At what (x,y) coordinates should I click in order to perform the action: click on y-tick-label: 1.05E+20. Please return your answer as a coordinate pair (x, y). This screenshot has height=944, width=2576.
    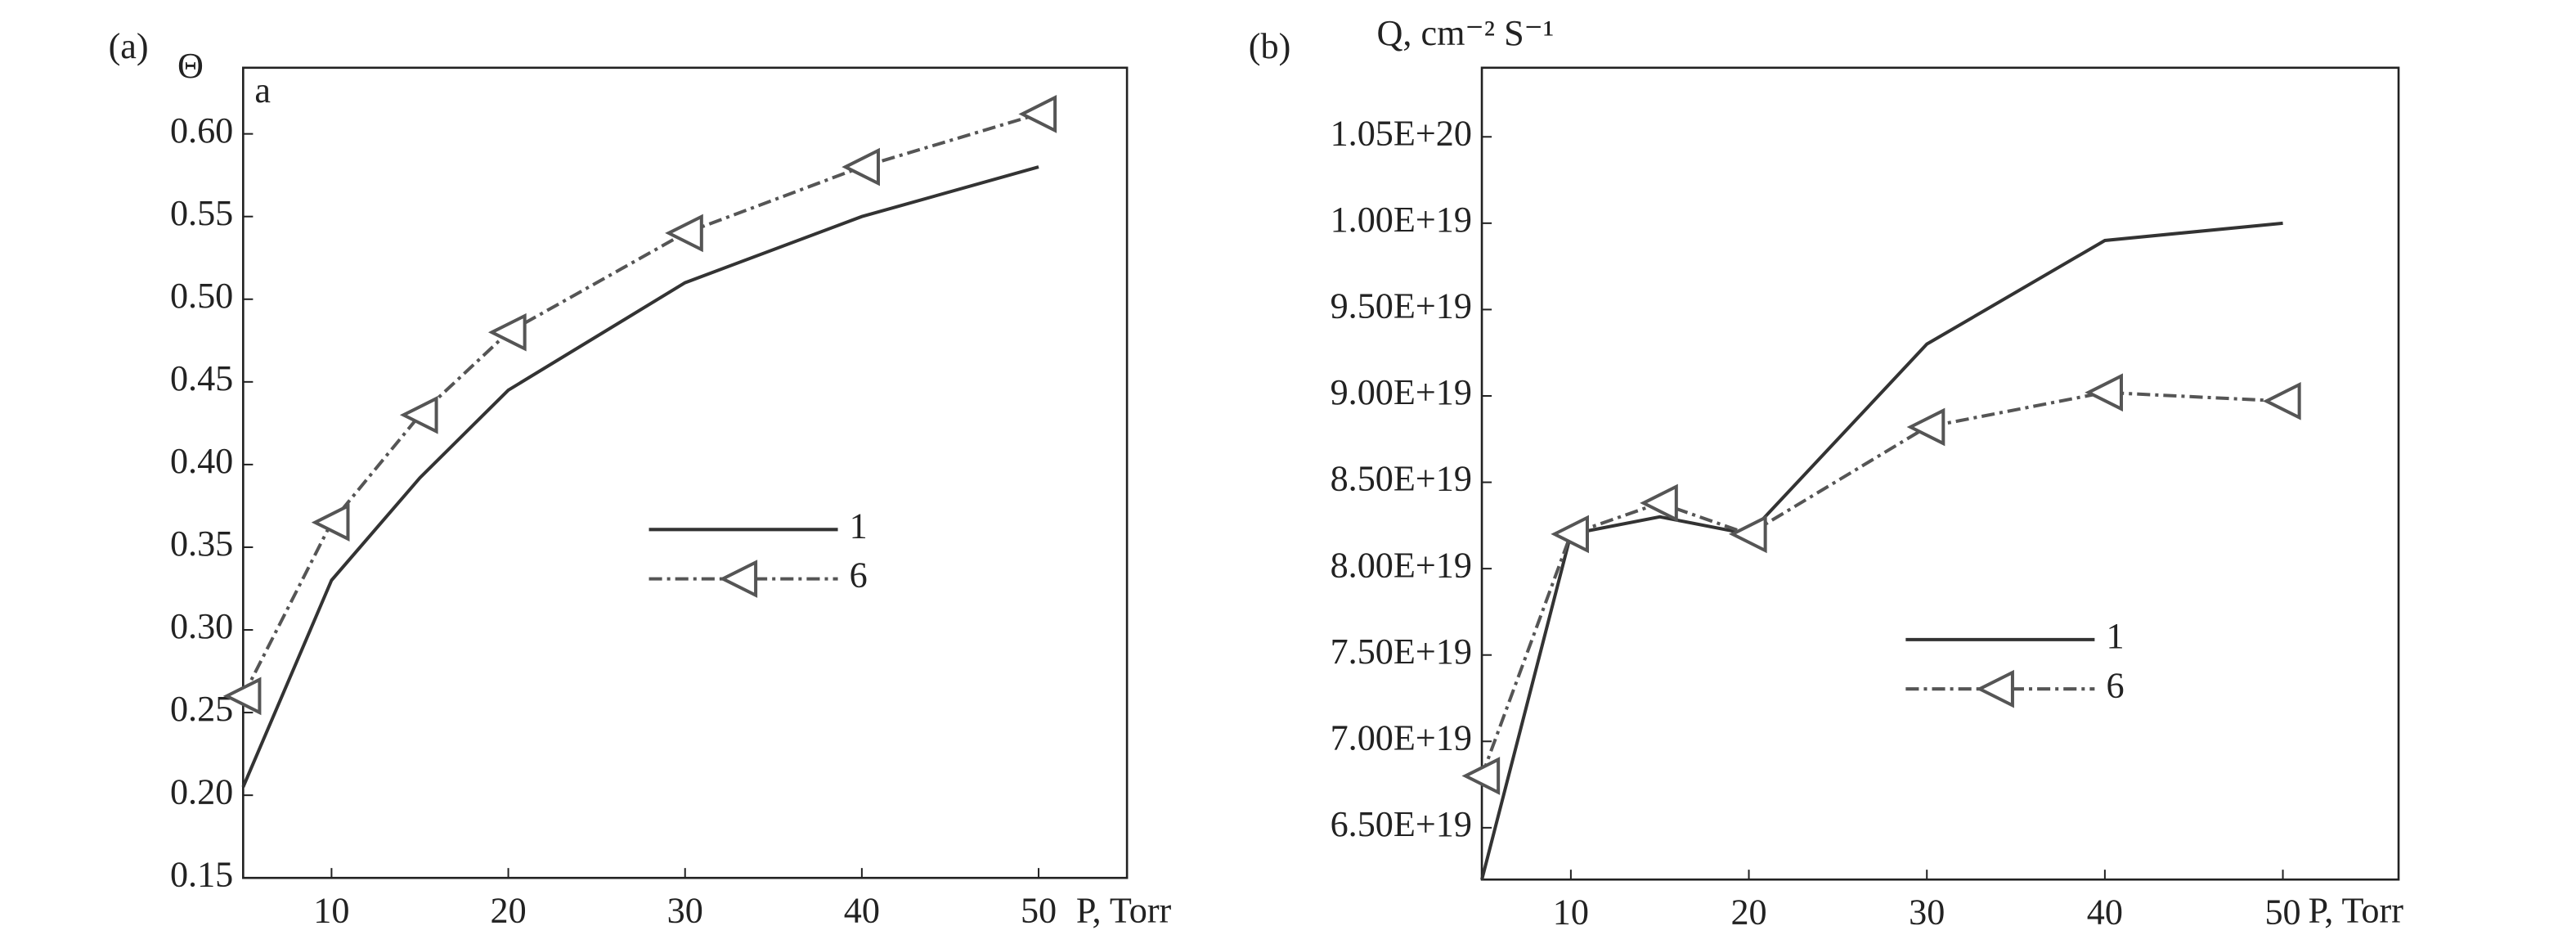
    Looking at the image, I should click on (1401, 133).